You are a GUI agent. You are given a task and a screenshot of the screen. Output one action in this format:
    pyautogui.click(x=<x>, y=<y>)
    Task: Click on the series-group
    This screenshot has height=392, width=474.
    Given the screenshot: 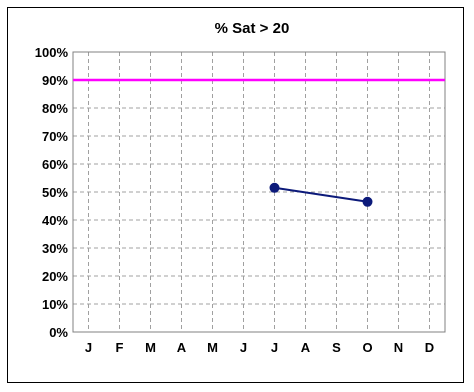 What is the action you would take?
    pyautogui.click(x=321, y=194)
    